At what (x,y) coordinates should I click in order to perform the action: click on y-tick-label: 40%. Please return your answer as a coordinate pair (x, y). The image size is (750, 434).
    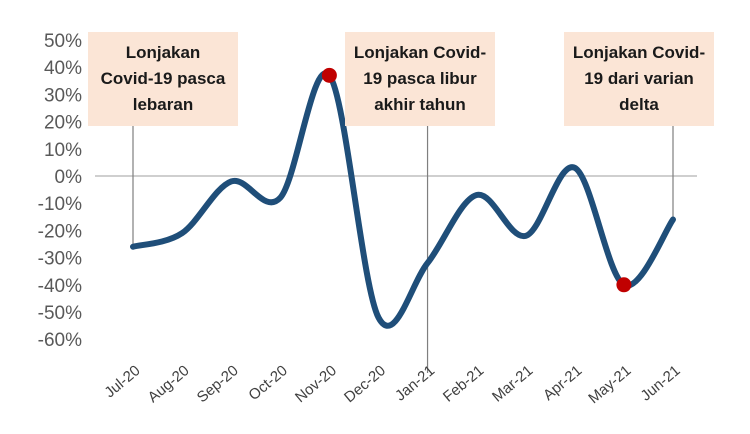
    Looking at the image, I should click on (63, 68).